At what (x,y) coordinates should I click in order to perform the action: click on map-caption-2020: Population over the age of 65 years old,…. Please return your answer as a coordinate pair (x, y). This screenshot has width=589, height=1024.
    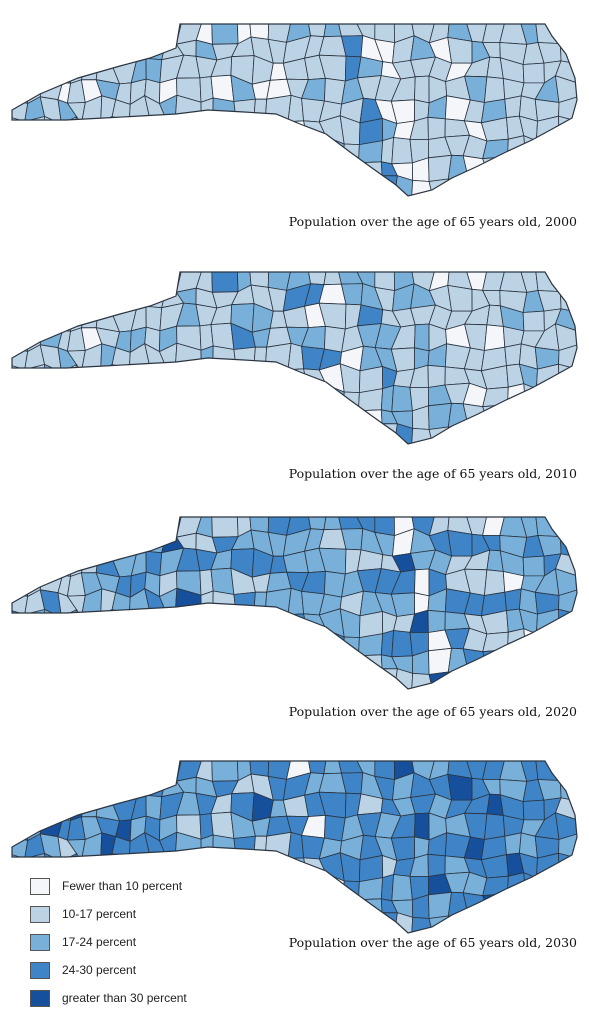
    Looking at the image, I should click on (432, 711).